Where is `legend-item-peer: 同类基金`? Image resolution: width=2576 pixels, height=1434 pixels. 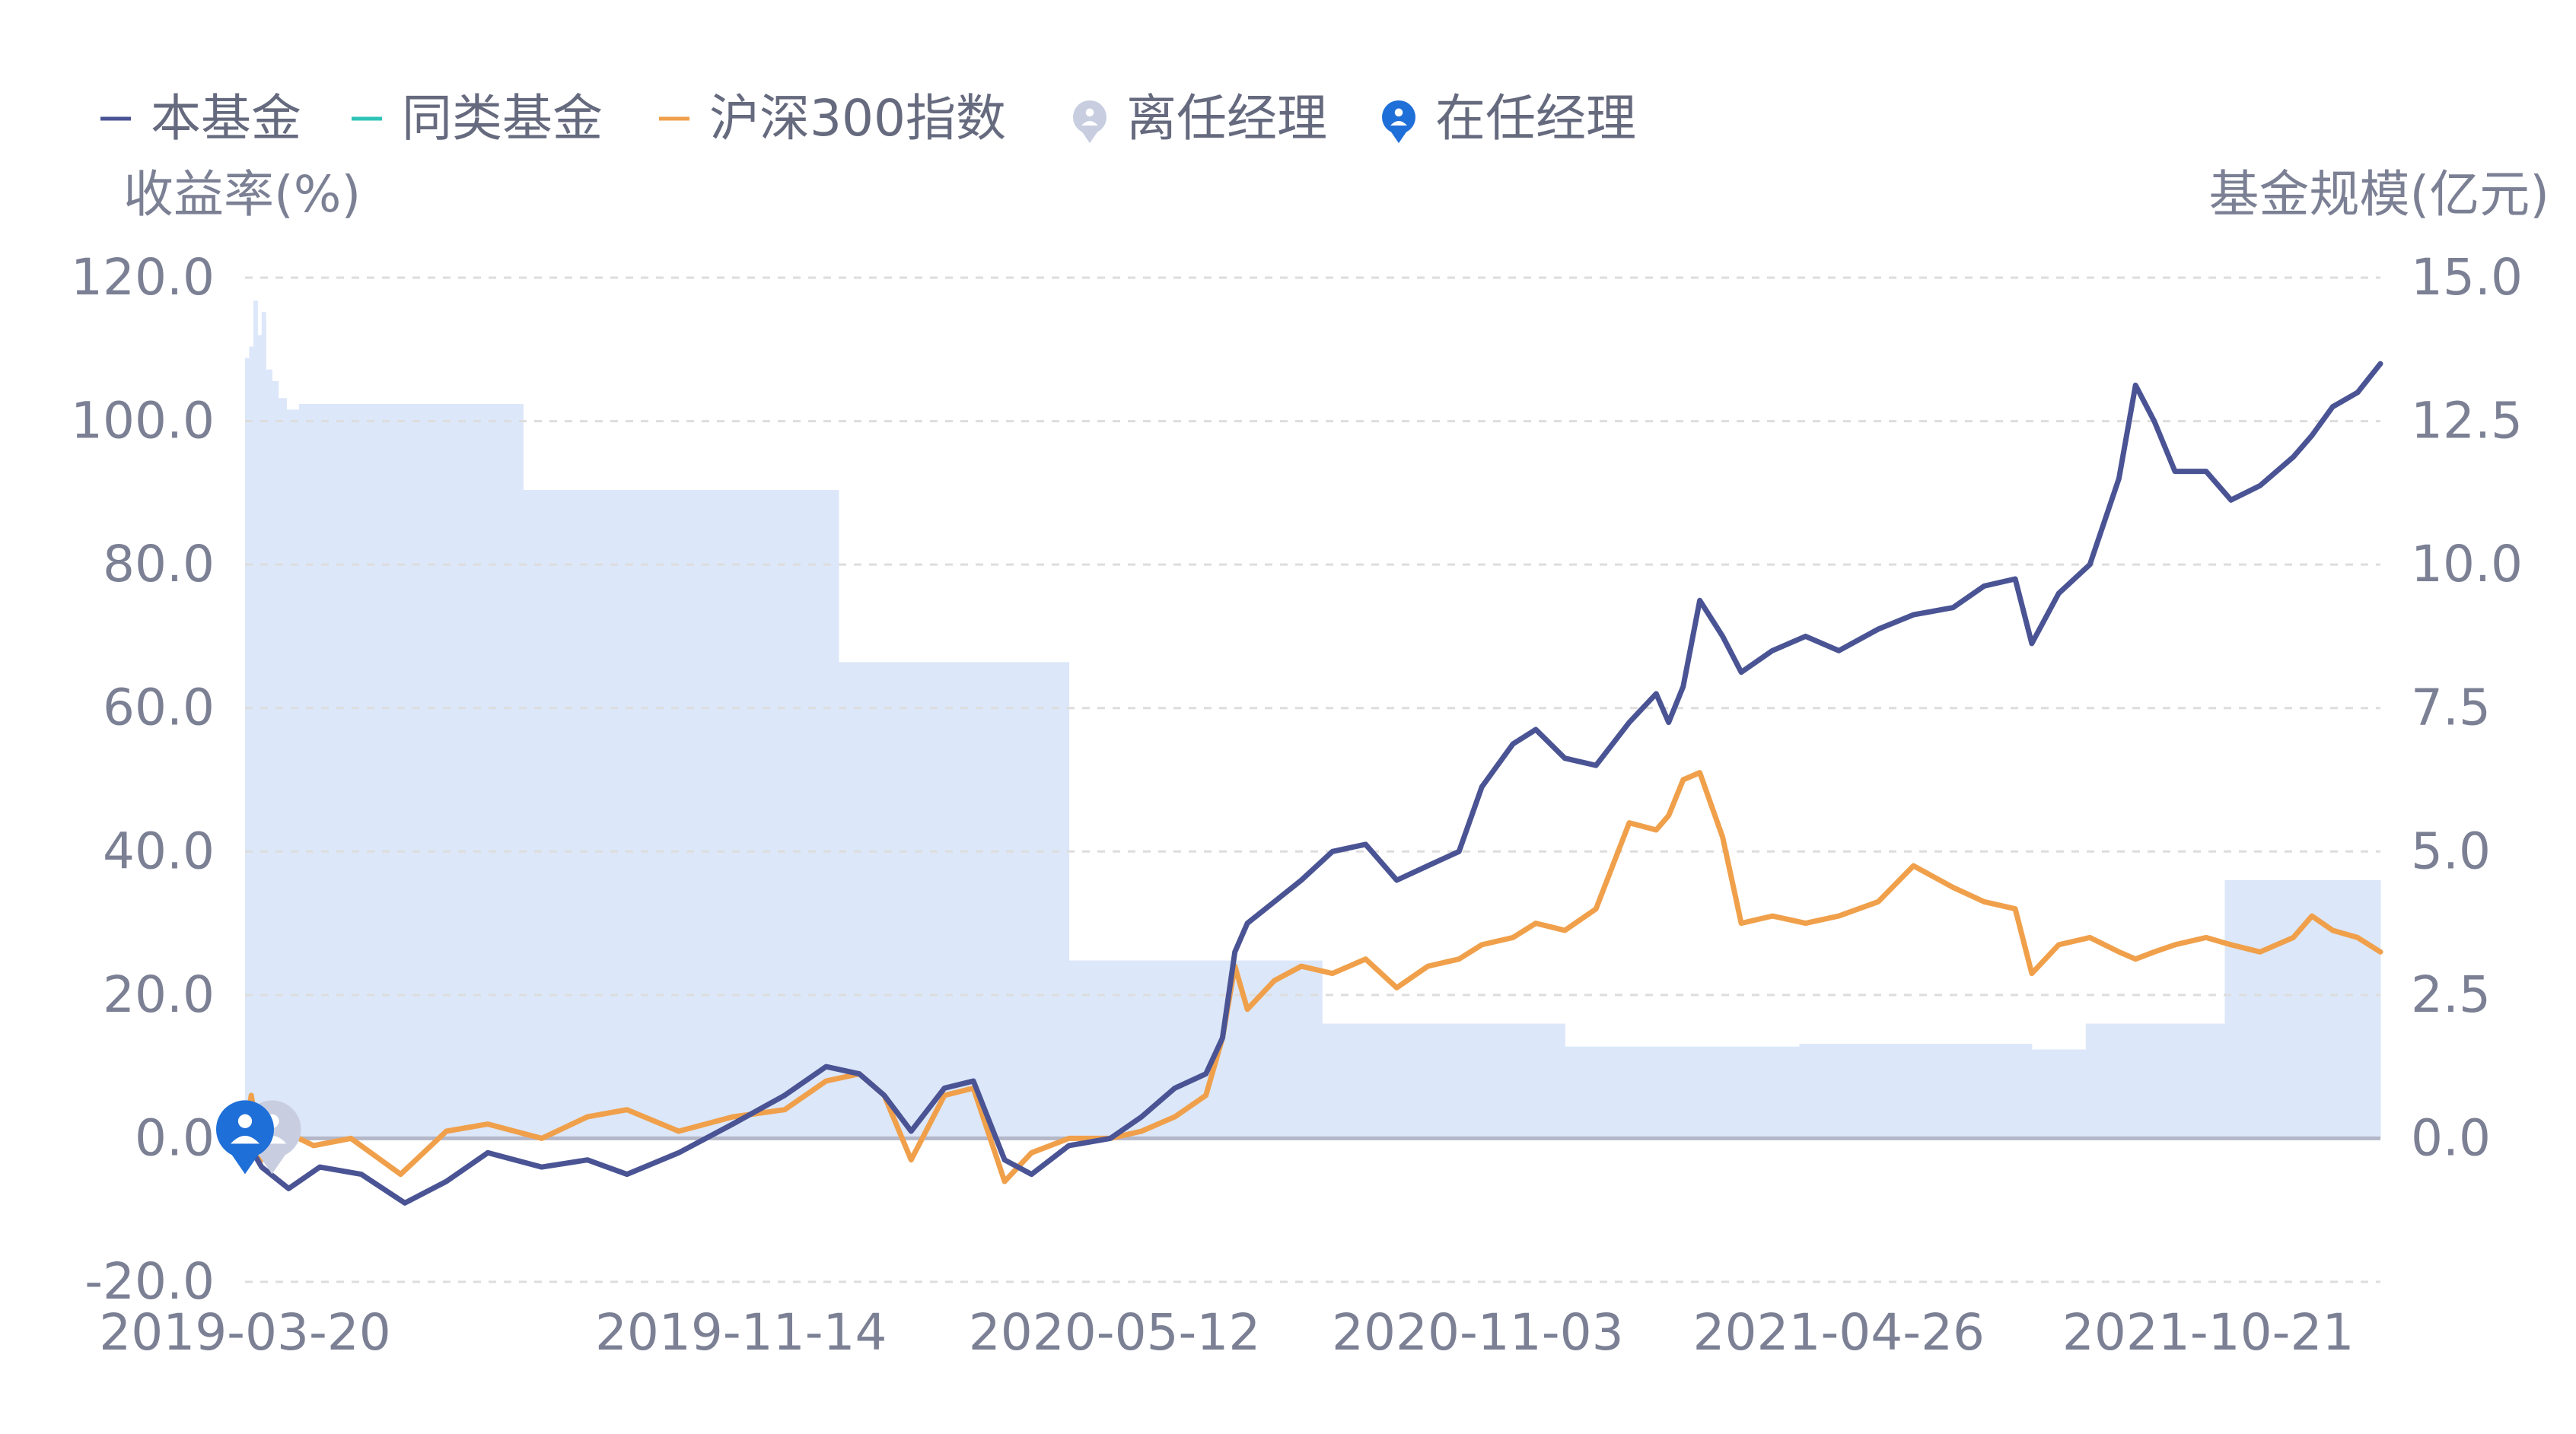
legend-item-peer: 同类基金 is located at coordinates (477, 118).